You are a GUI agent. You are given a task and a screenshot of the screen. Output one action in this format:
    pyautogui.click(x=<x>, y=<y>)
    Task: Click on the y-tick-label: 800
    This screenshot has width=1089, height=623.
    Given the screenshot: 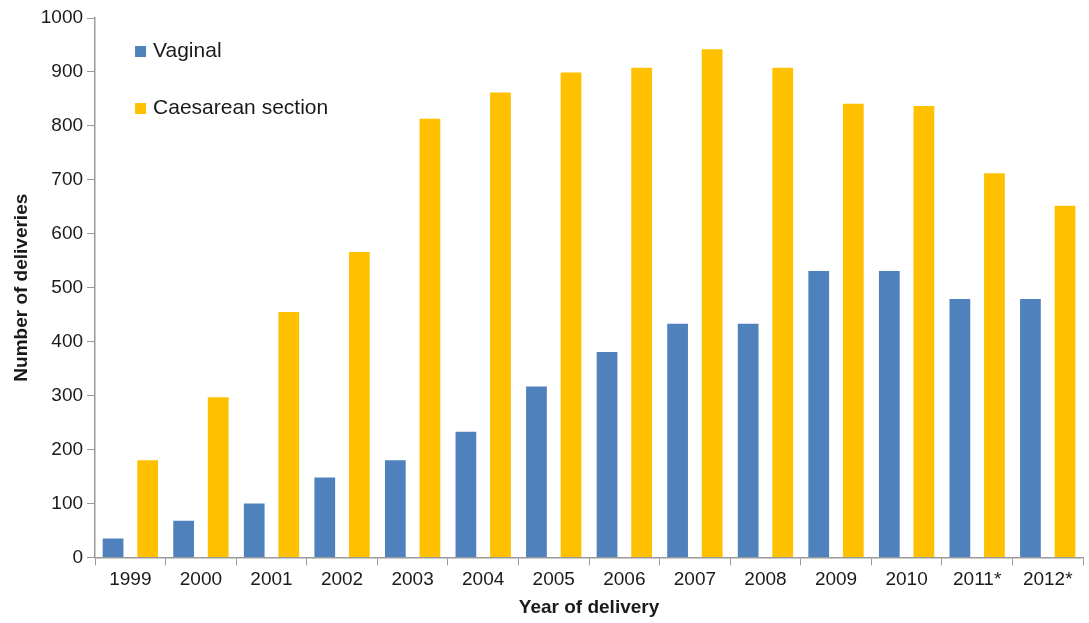 What is the action you would take?
    pyautogui.click(x=67, y=125)
    